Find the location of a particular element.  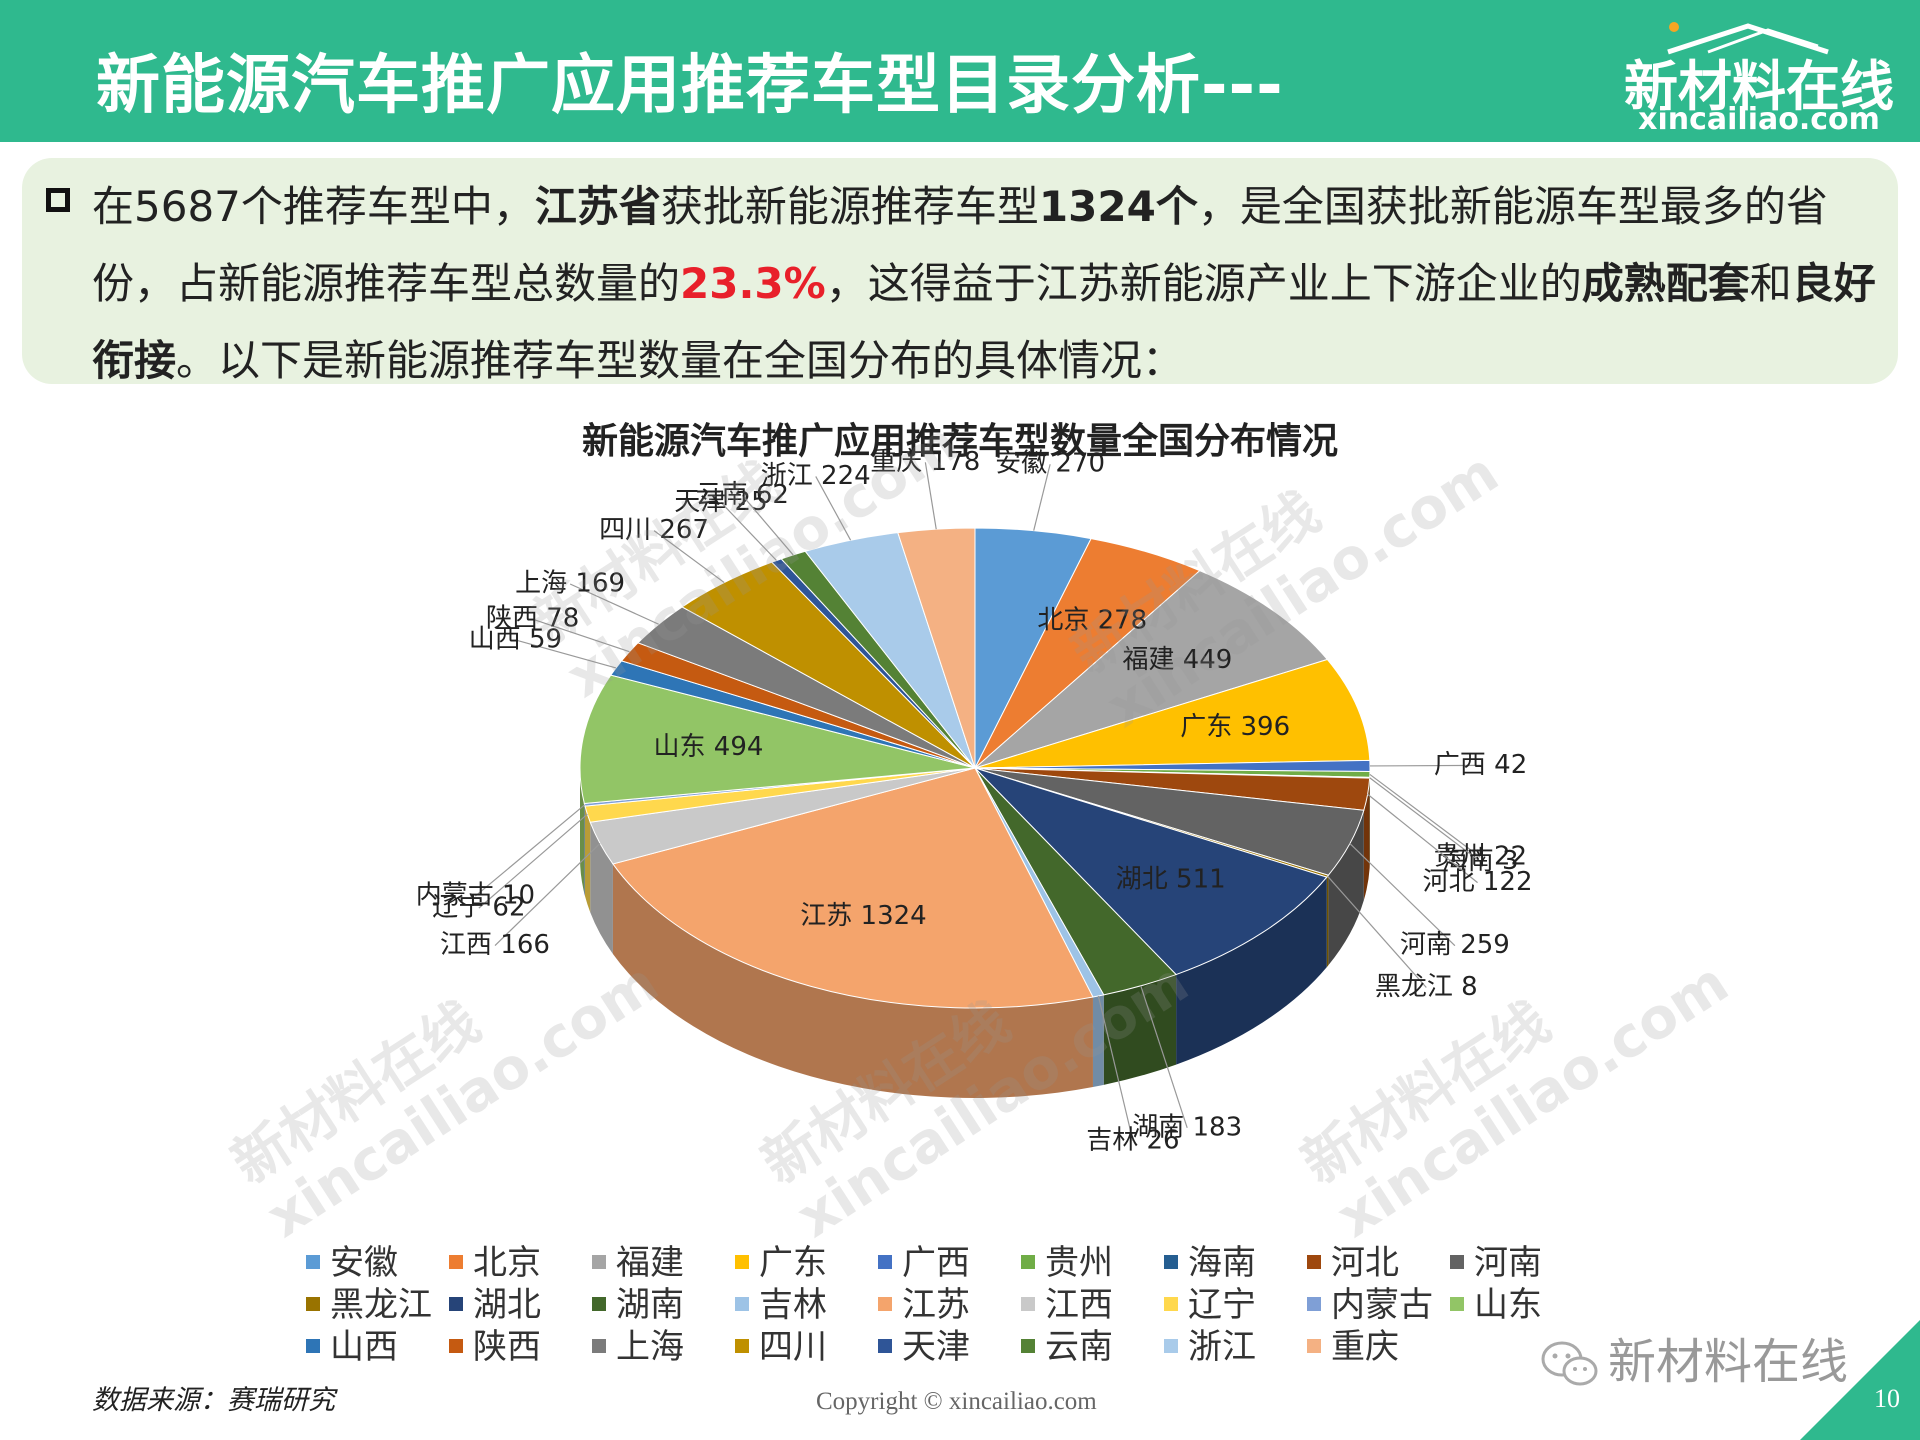

pie-side-湖南 is located at coordinates (1140, 1029).